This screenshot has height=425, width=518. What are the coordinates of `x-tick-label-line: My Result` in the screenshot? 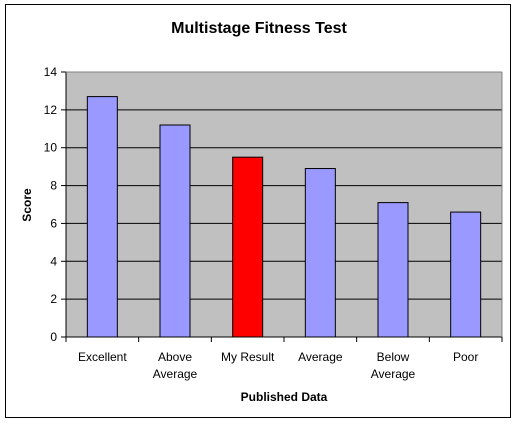 It's located at (248, 357).